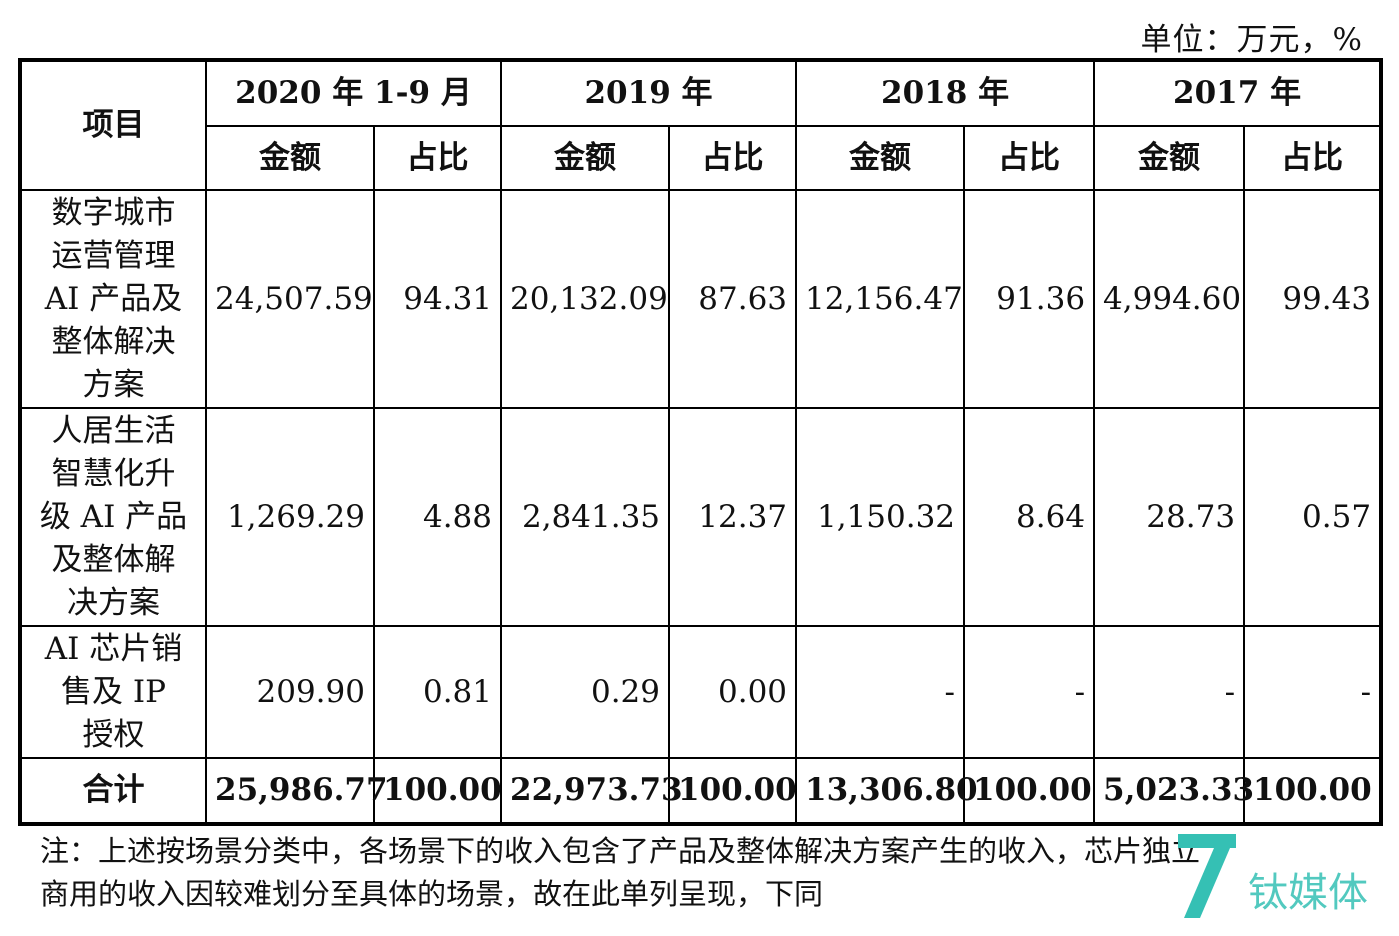 Image resolution: width=1399 pixels, height=936 pixels. I want to click on header-period-2018: 2018 年, so click(945, 93).